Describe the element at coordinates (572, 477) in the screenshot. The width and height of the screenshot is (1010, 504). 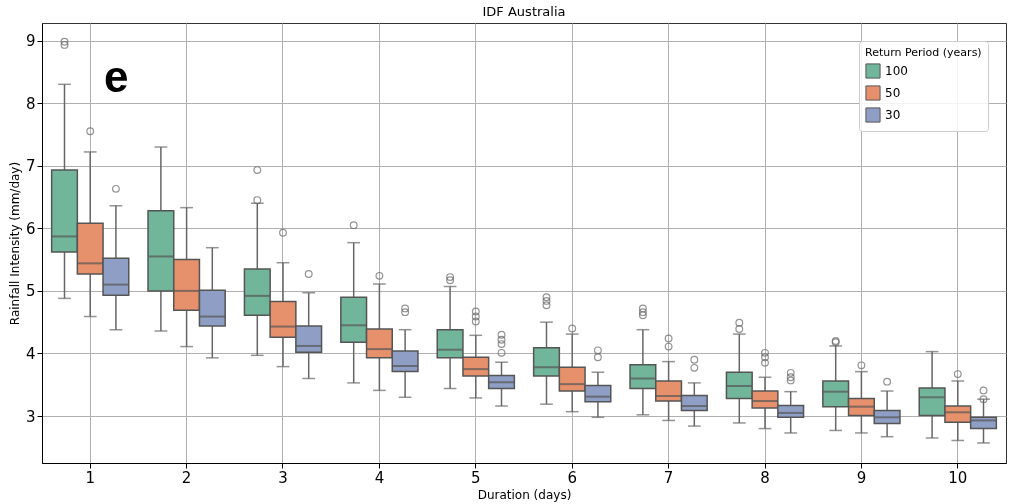
I see `x-tick-label: 6` at that location.